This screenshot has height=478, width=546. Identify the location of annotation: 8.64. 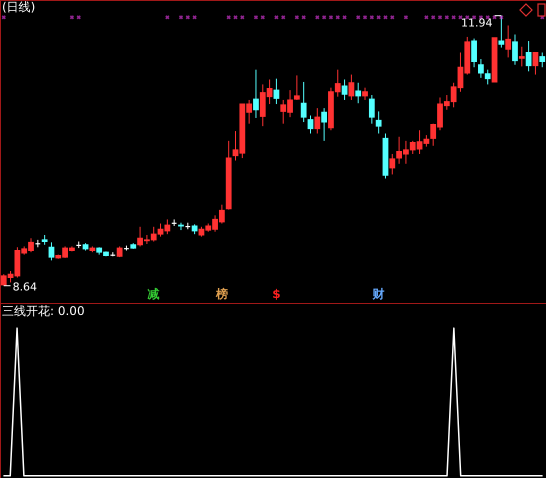
(25, 287).